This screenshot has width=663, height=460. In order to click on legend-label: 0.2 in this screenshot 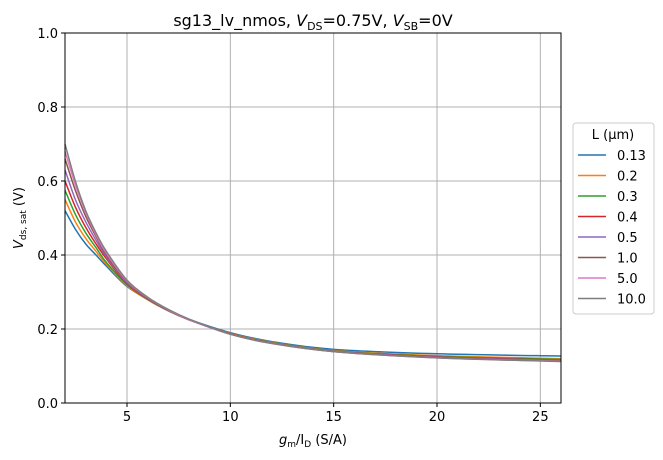, I will do `click(627, 177)`.